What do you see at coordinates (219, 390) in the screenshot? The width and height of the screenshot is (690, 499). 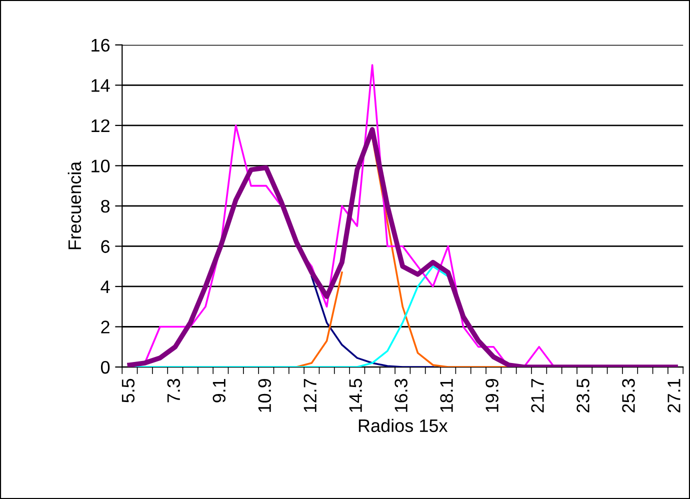 I see `x-tick-label: 9.1` at bounding box center [219, 390].